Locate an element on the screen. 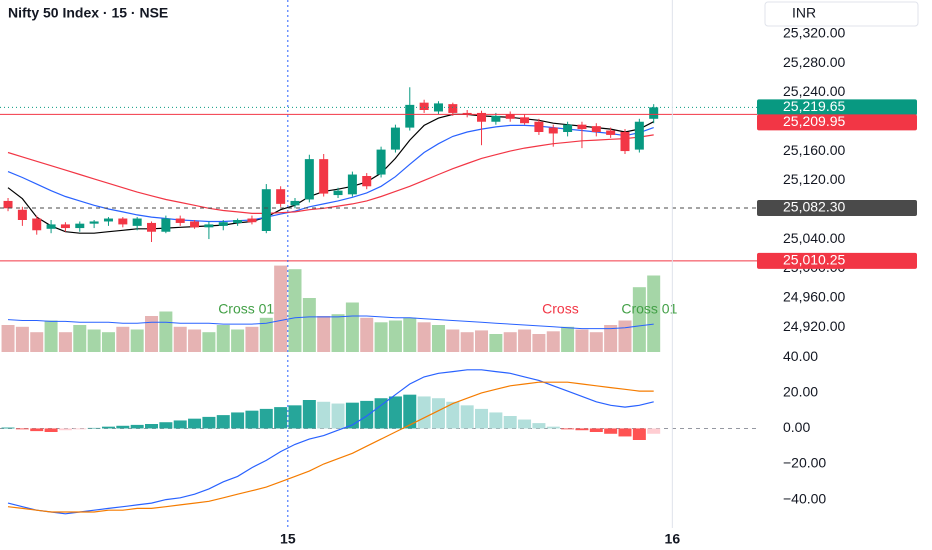  currency-label: INR is located at coordinates (804, 13).